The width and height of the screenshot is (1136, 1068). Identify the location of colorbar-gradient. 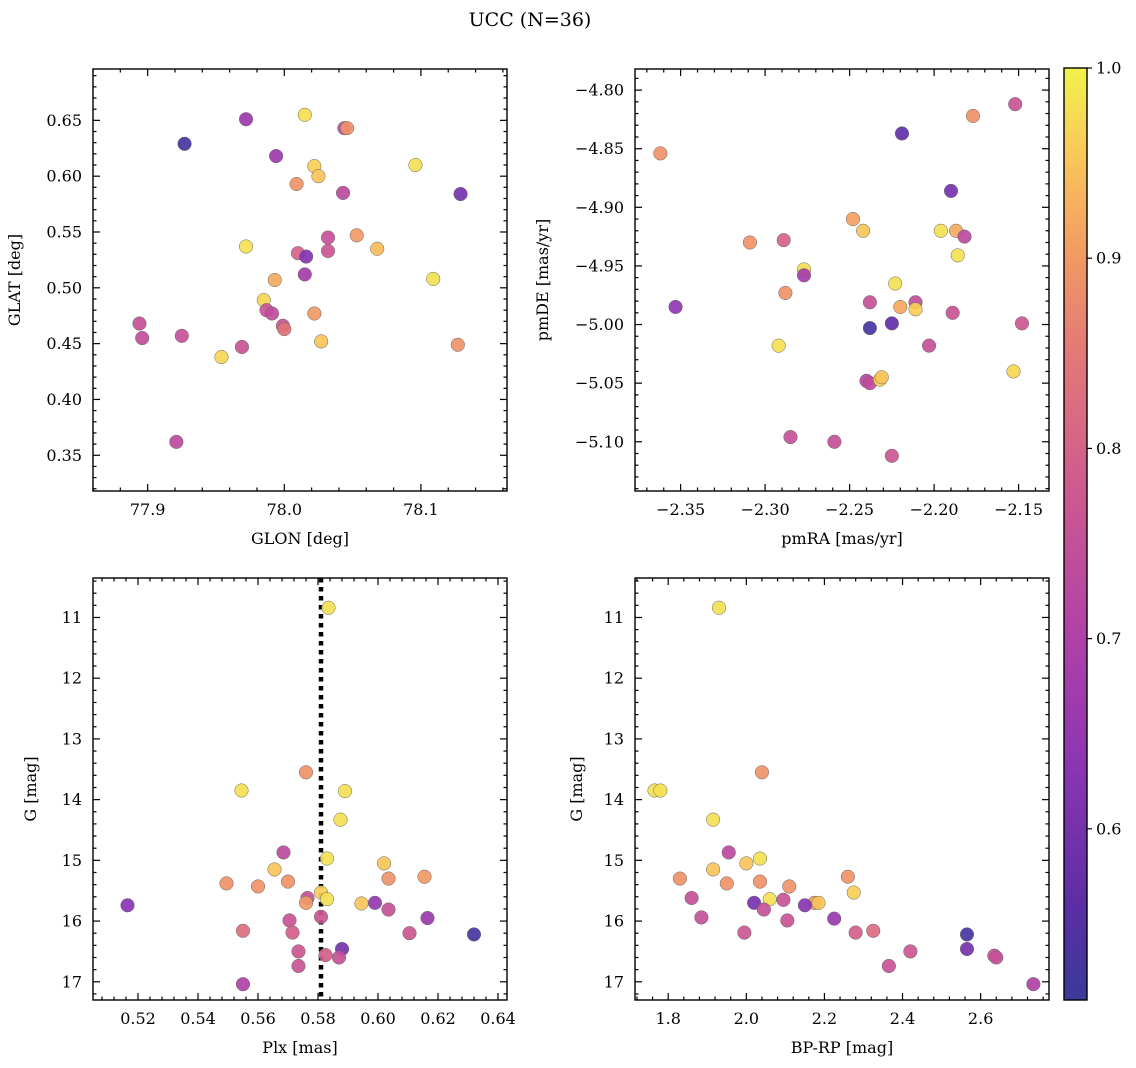
(1075, 534).